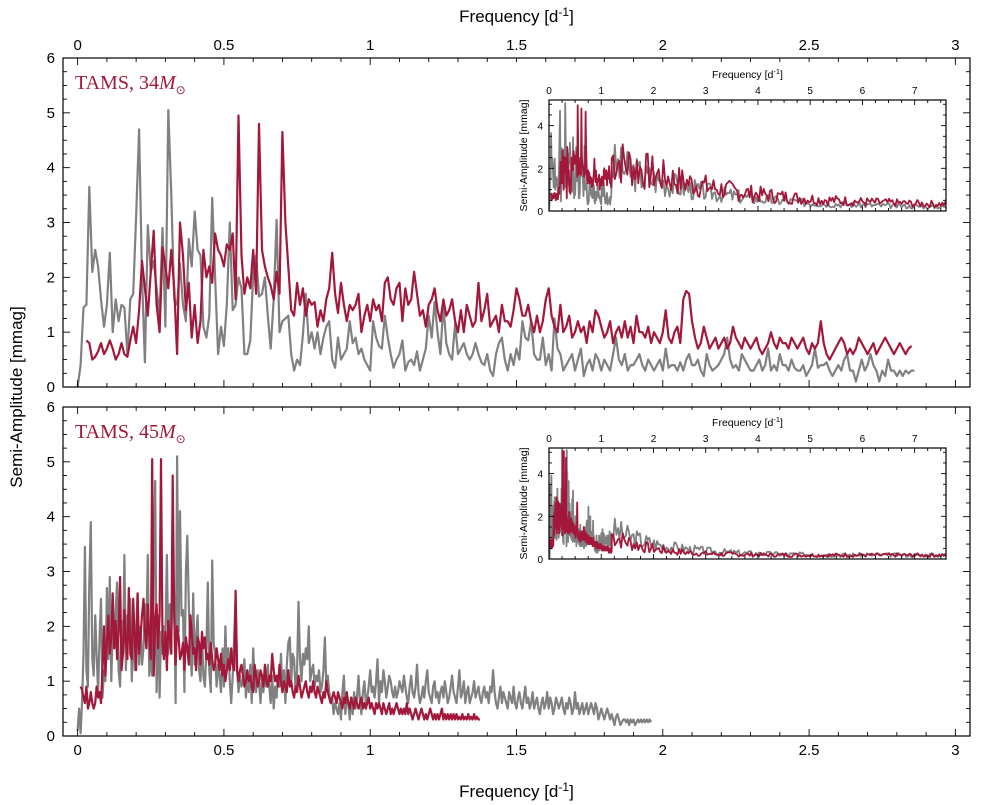  I want to click on bottom-y-tick-label: 1, so click(51, 681).